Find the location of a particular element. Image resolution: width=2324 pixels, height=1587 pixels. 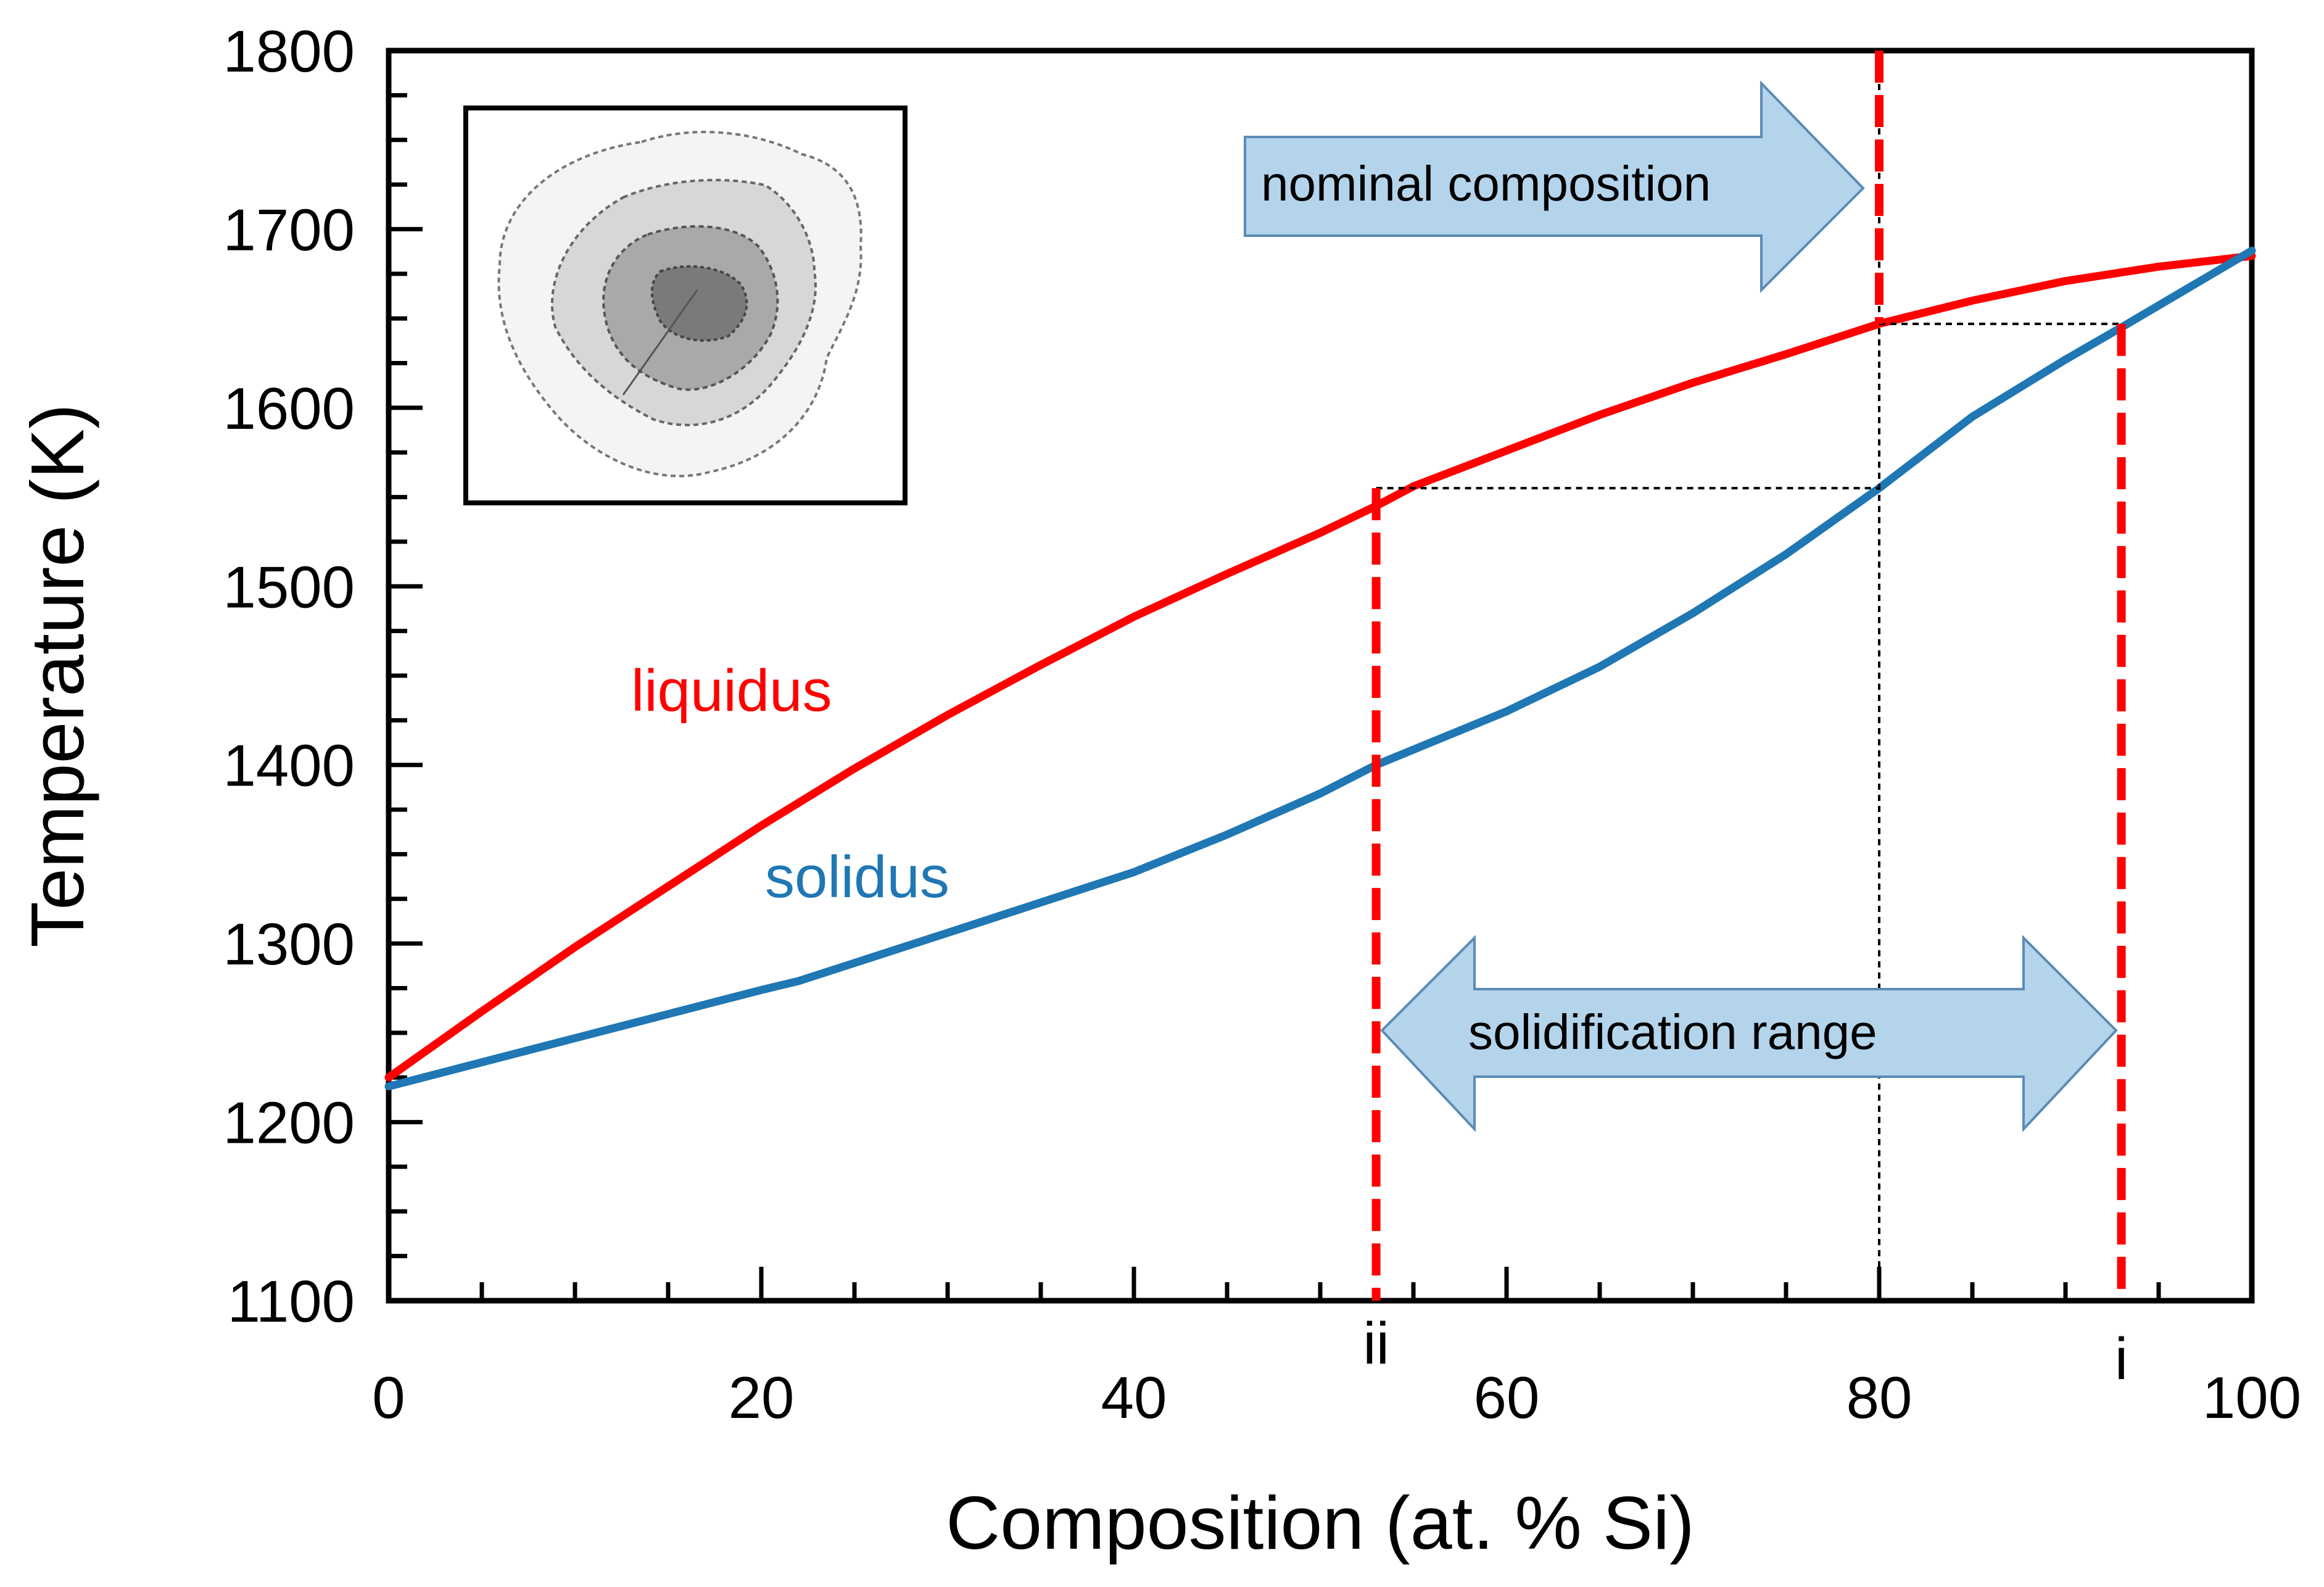

marker-ii-label: ii is located at coordinates (1376, 1344).